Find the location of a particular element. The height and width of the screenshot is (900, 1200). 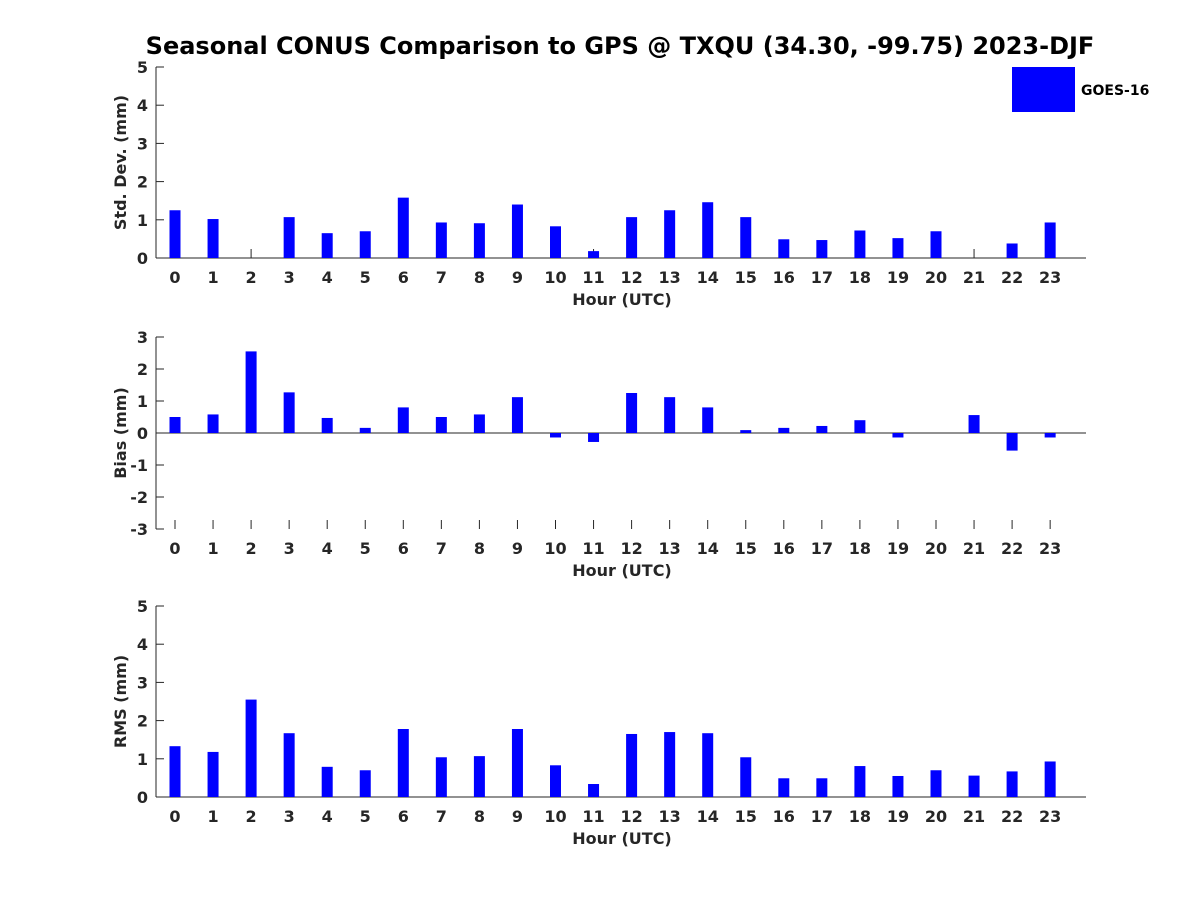

rms-x-tick-label: 8 is located at coordinates (479, 816).